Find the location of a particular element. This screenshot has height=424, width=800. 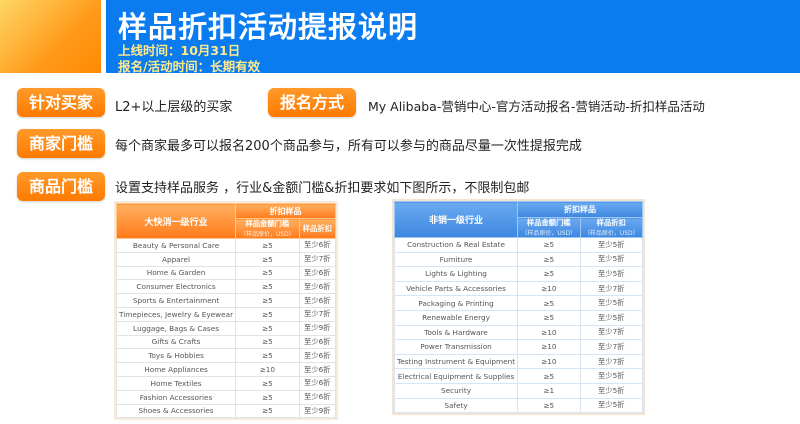

page-title: 样品折扣活动提报说明 is located at coordinates (268, 27).